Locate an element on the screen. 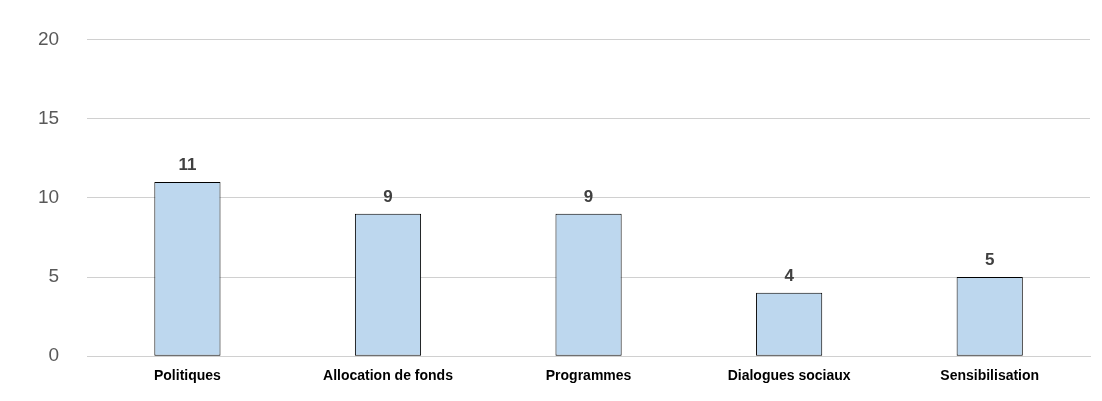  y-tick-label: 10 is located at coordinates (48, 197).